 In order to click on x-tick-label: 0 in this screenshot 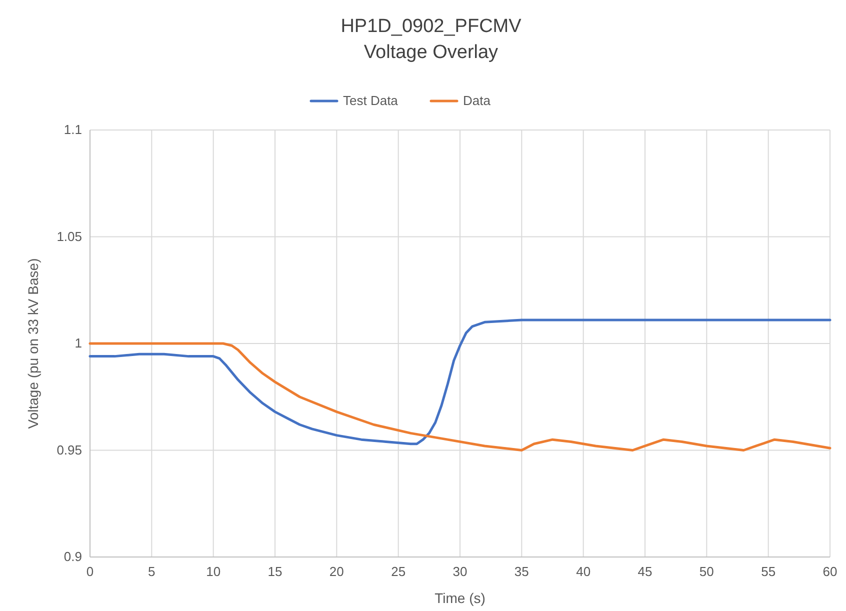, I will do `click(90, 571)`.